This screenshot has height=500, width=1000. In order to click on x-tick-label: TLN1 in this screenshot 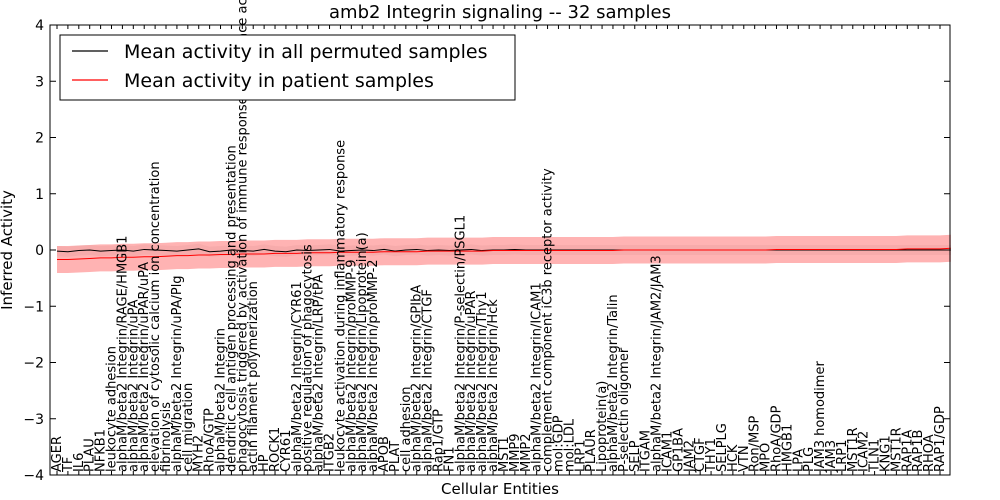, I will do `click(875, 456)`.